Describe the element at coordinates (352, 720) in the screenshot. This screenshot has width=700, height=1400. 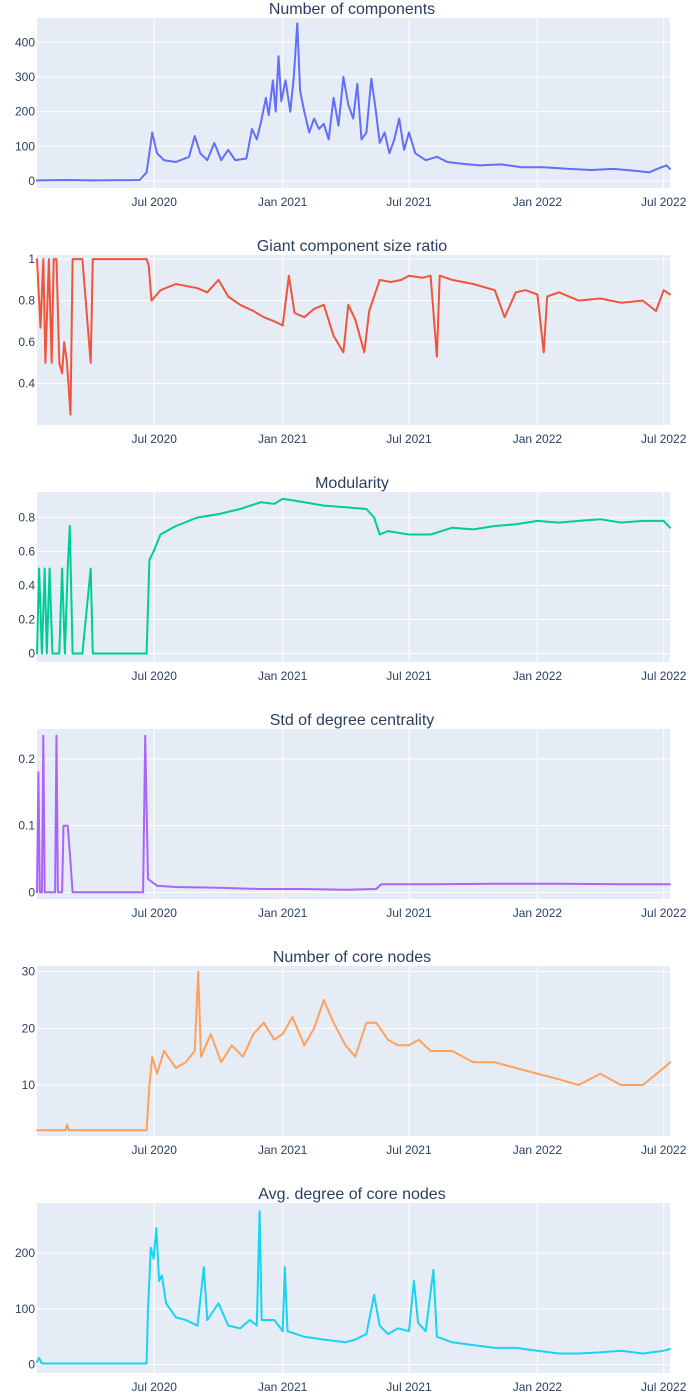
I see `subplot-title: Std of degree centrality` at that location.